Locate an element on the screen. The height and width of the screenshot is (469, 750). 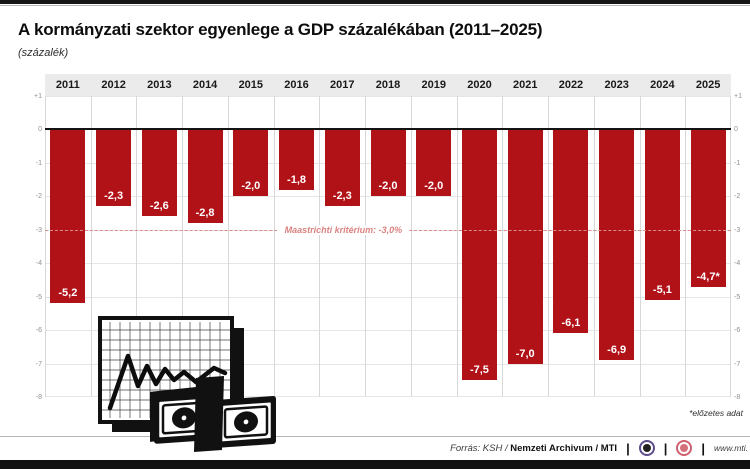
source-suffix: / MTI is located at coordinates (606, 448).